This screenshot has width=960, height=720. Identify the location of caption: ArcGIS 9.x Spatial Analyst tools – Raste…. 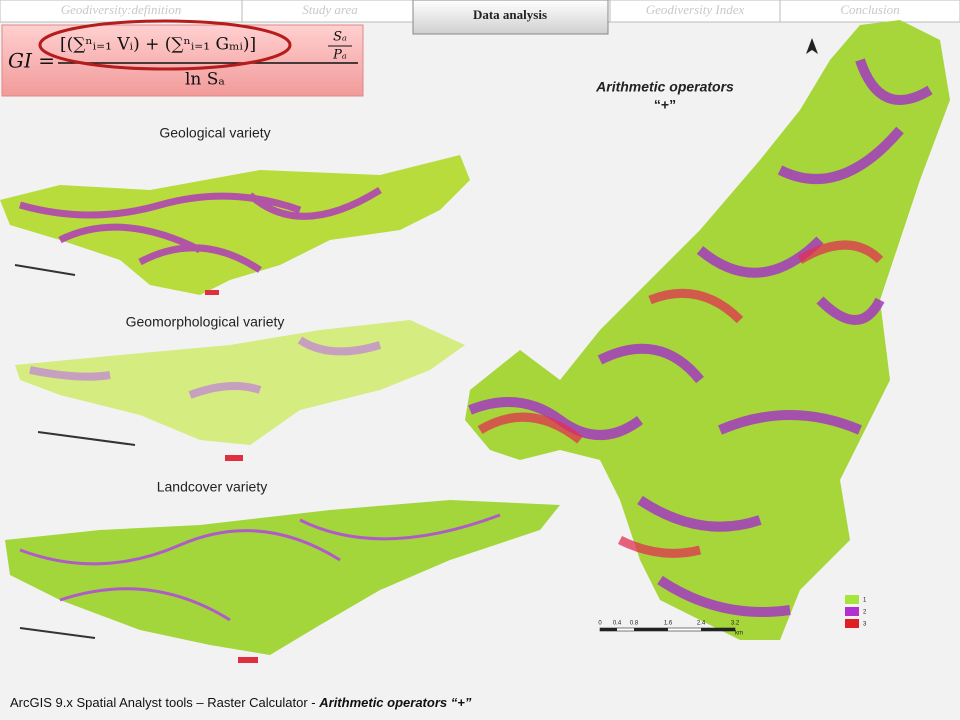
(241, 702).